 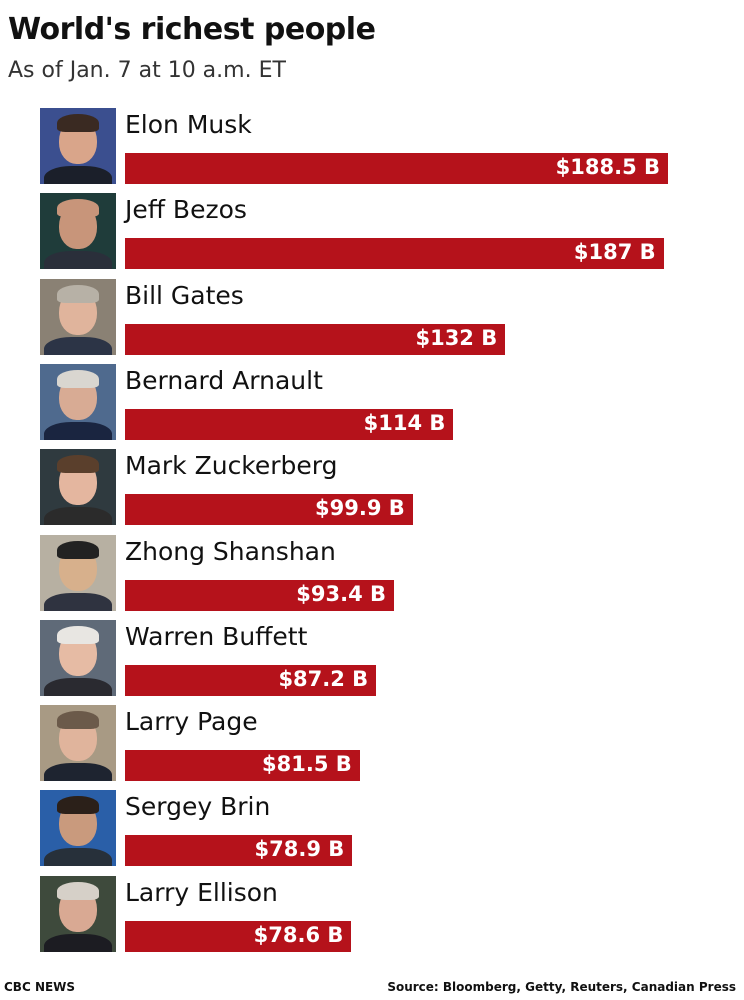 What do you see at coordinates (360, 508) in the screenshot?
I see `value-label: $99.9 B` at bounding box center [360, 508].